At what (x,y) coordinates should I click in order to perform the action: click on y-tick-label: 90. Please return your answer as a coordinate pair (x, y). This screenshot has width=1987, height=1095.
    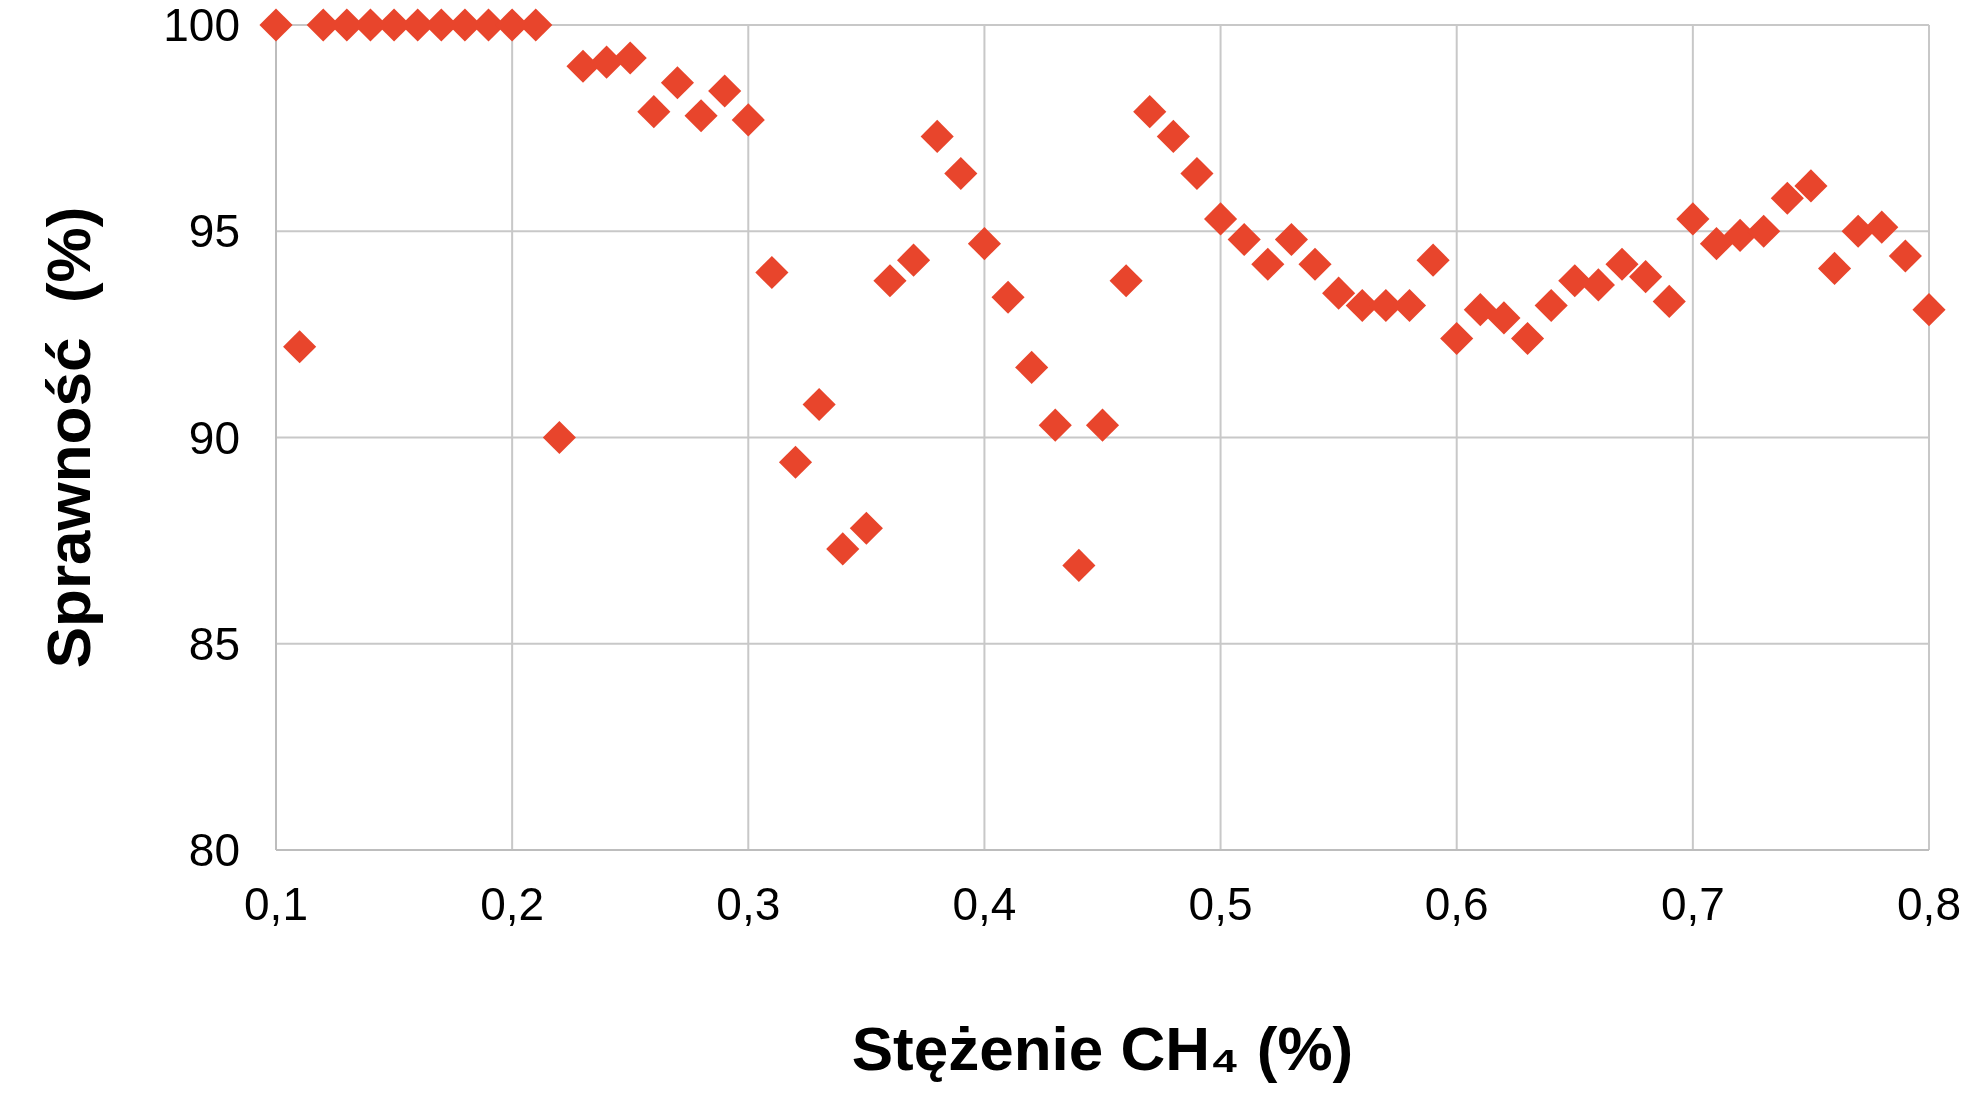
    Looking at the image, I should click on (214, 437).